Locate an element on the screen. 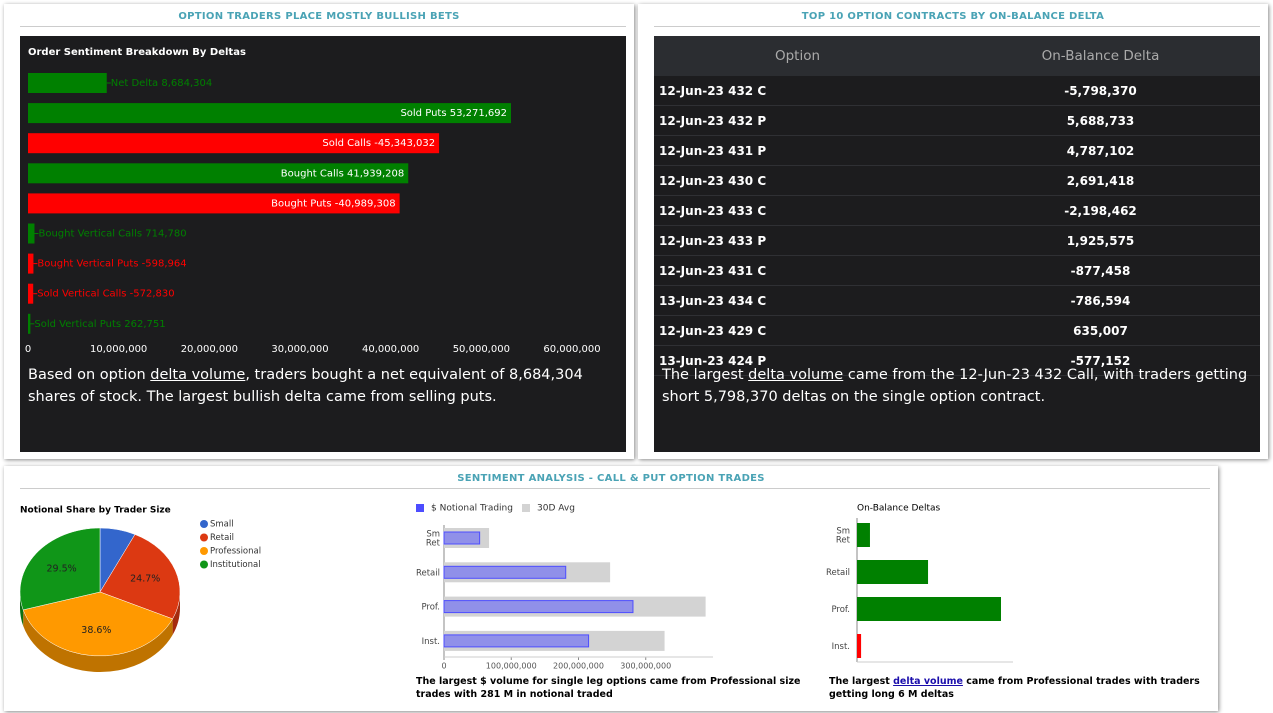  table-row: 12-Jun-23 433 C -2,198,462 is located at coordinates (957, 210).